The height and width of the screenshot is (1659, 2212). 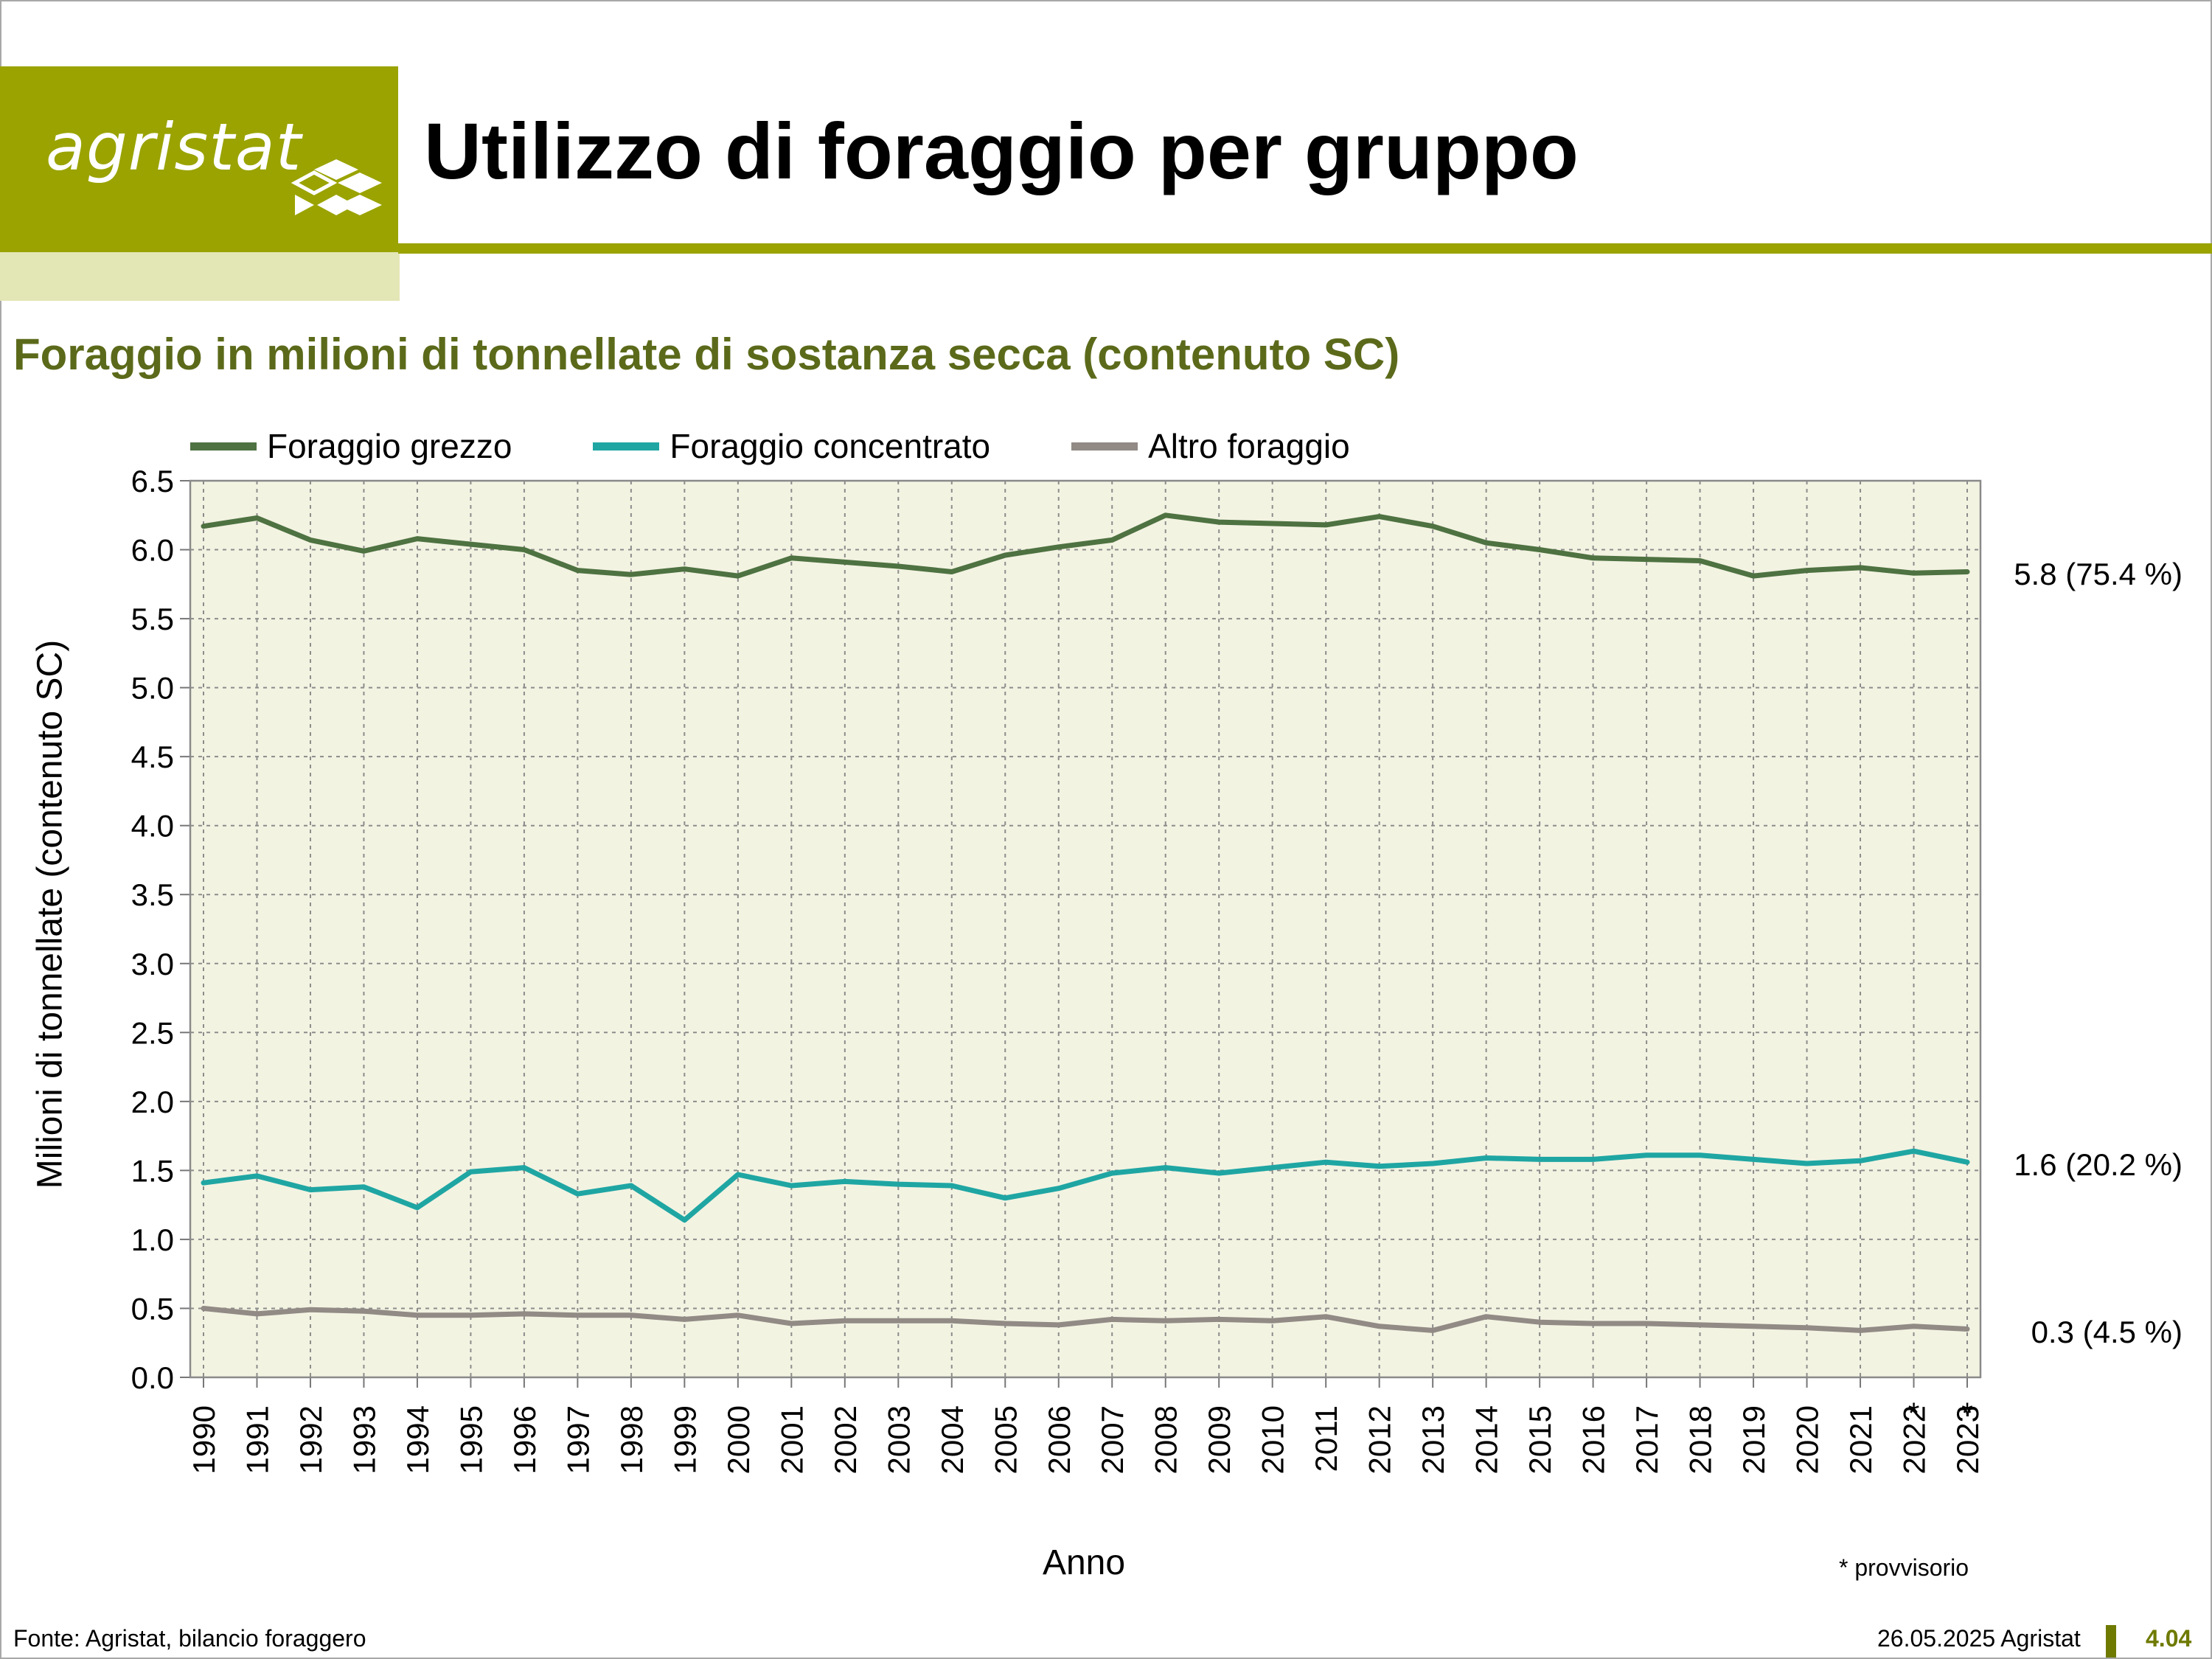 What do you see at coordinates (1112, 1439) in the screenshot?
I see `x-tick-label: 2007` at bounding box center [1112, 1439].